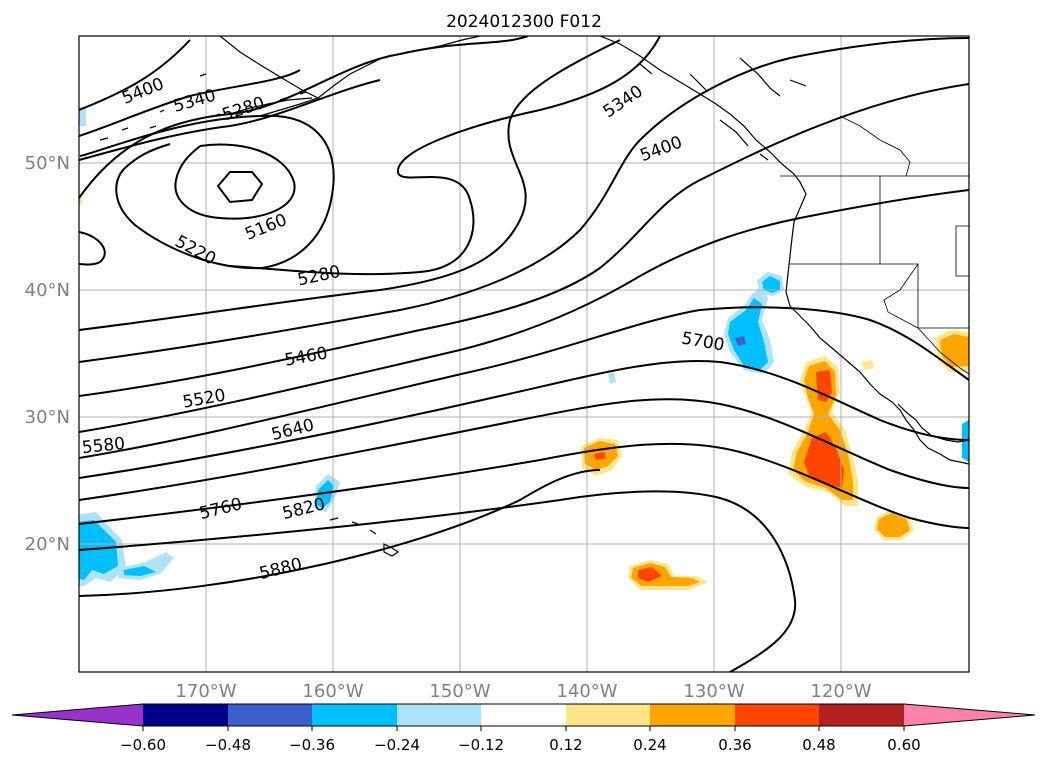  Describe the element at coordinates (77, 715) in the screenshot. I see `colorbar-extend-low` at that location.